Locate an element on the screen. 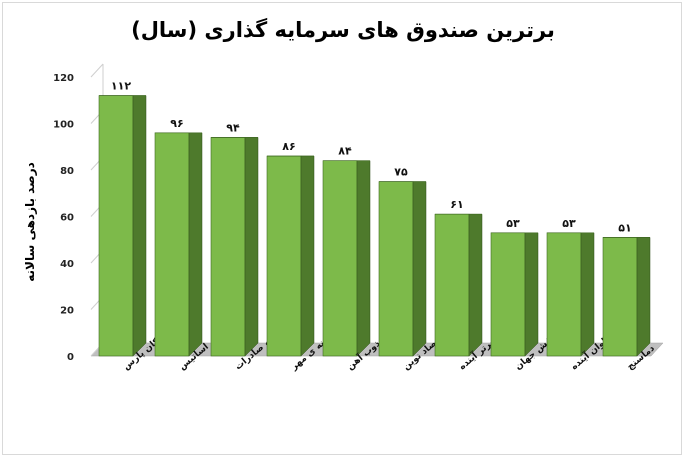  chart-title: برترین صندوق های سرمایه گذاری (سال) is located at coordinates (343, 30).